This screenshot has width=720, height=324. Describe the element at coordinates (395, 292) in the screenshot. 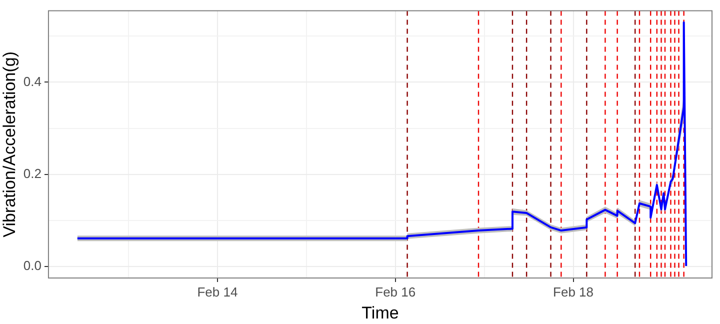

I see `x-tick-label: Feb 16` at that location.